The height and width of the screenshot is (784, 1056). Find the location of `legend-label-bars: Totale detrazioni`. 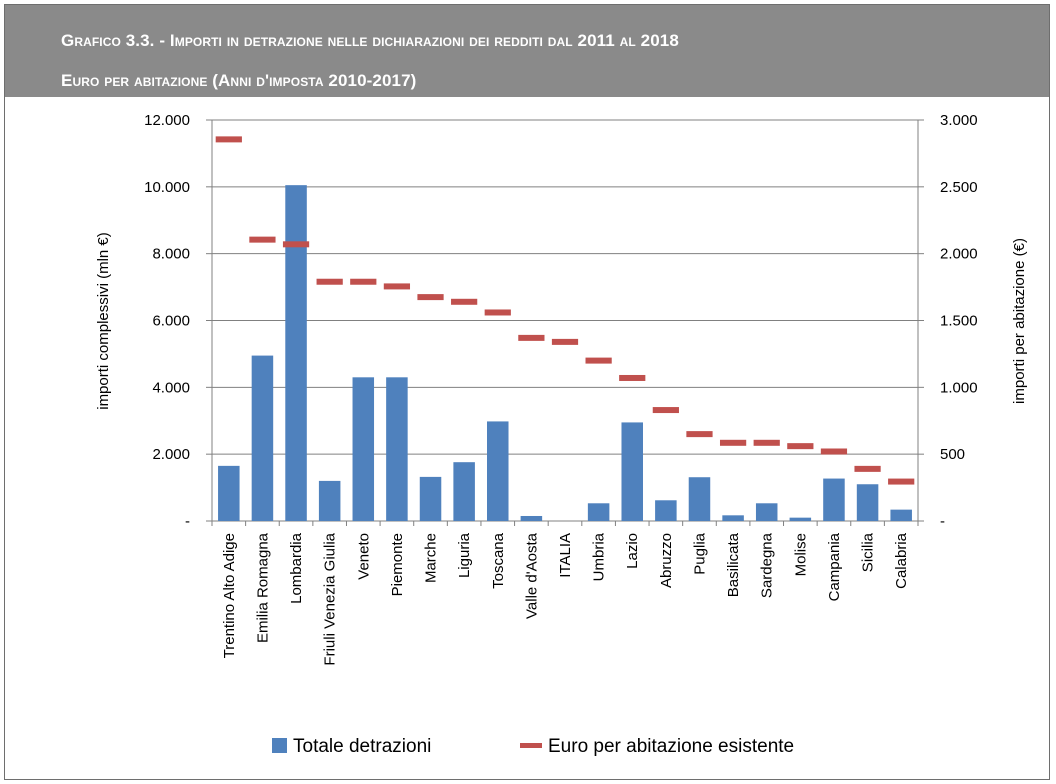

legend-label-bars: Totale detrazioni is located at coordinates (362, 746).